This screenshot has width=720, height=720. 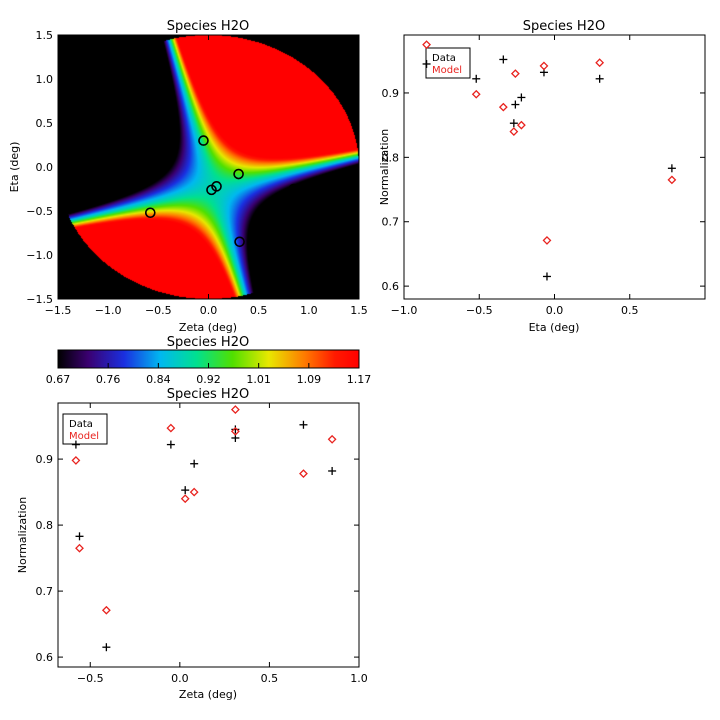 I want to click on pointing-markers, so click(x=222, y=170).